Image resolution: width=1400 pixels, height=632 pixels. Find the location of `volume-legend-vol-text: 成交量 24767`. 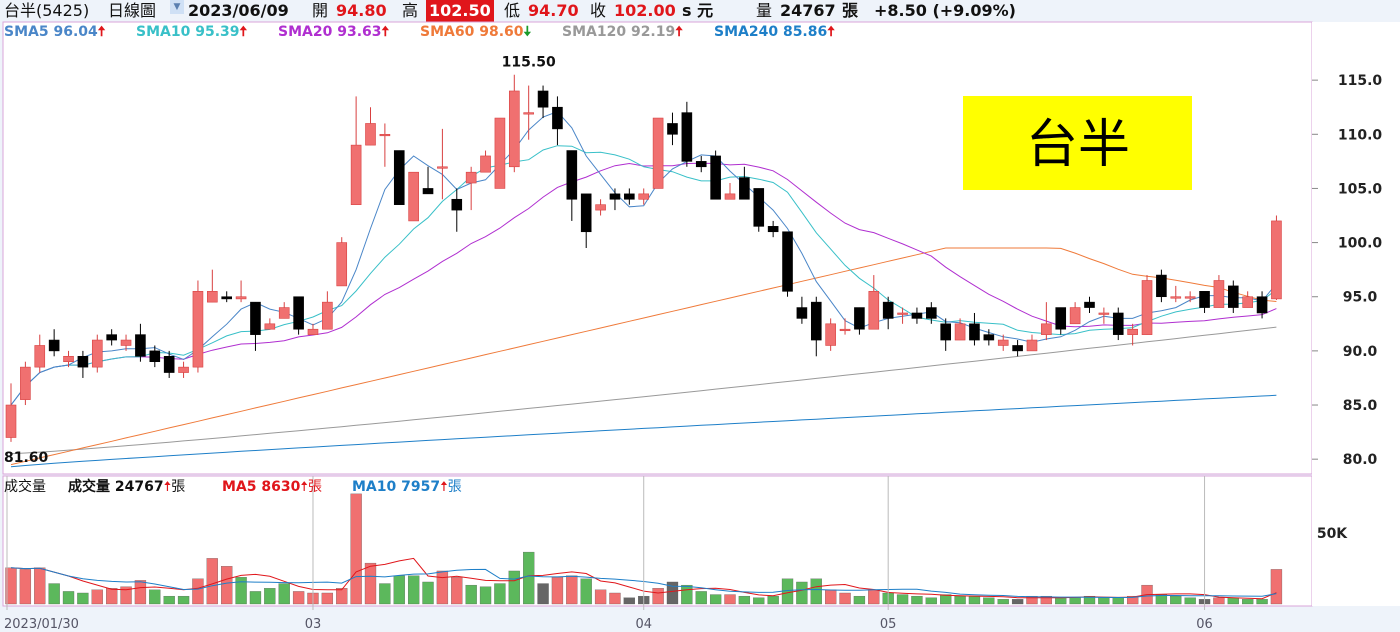

volume-legend-vol-text: 成交量 24767 is located at coordinates (116, 487).